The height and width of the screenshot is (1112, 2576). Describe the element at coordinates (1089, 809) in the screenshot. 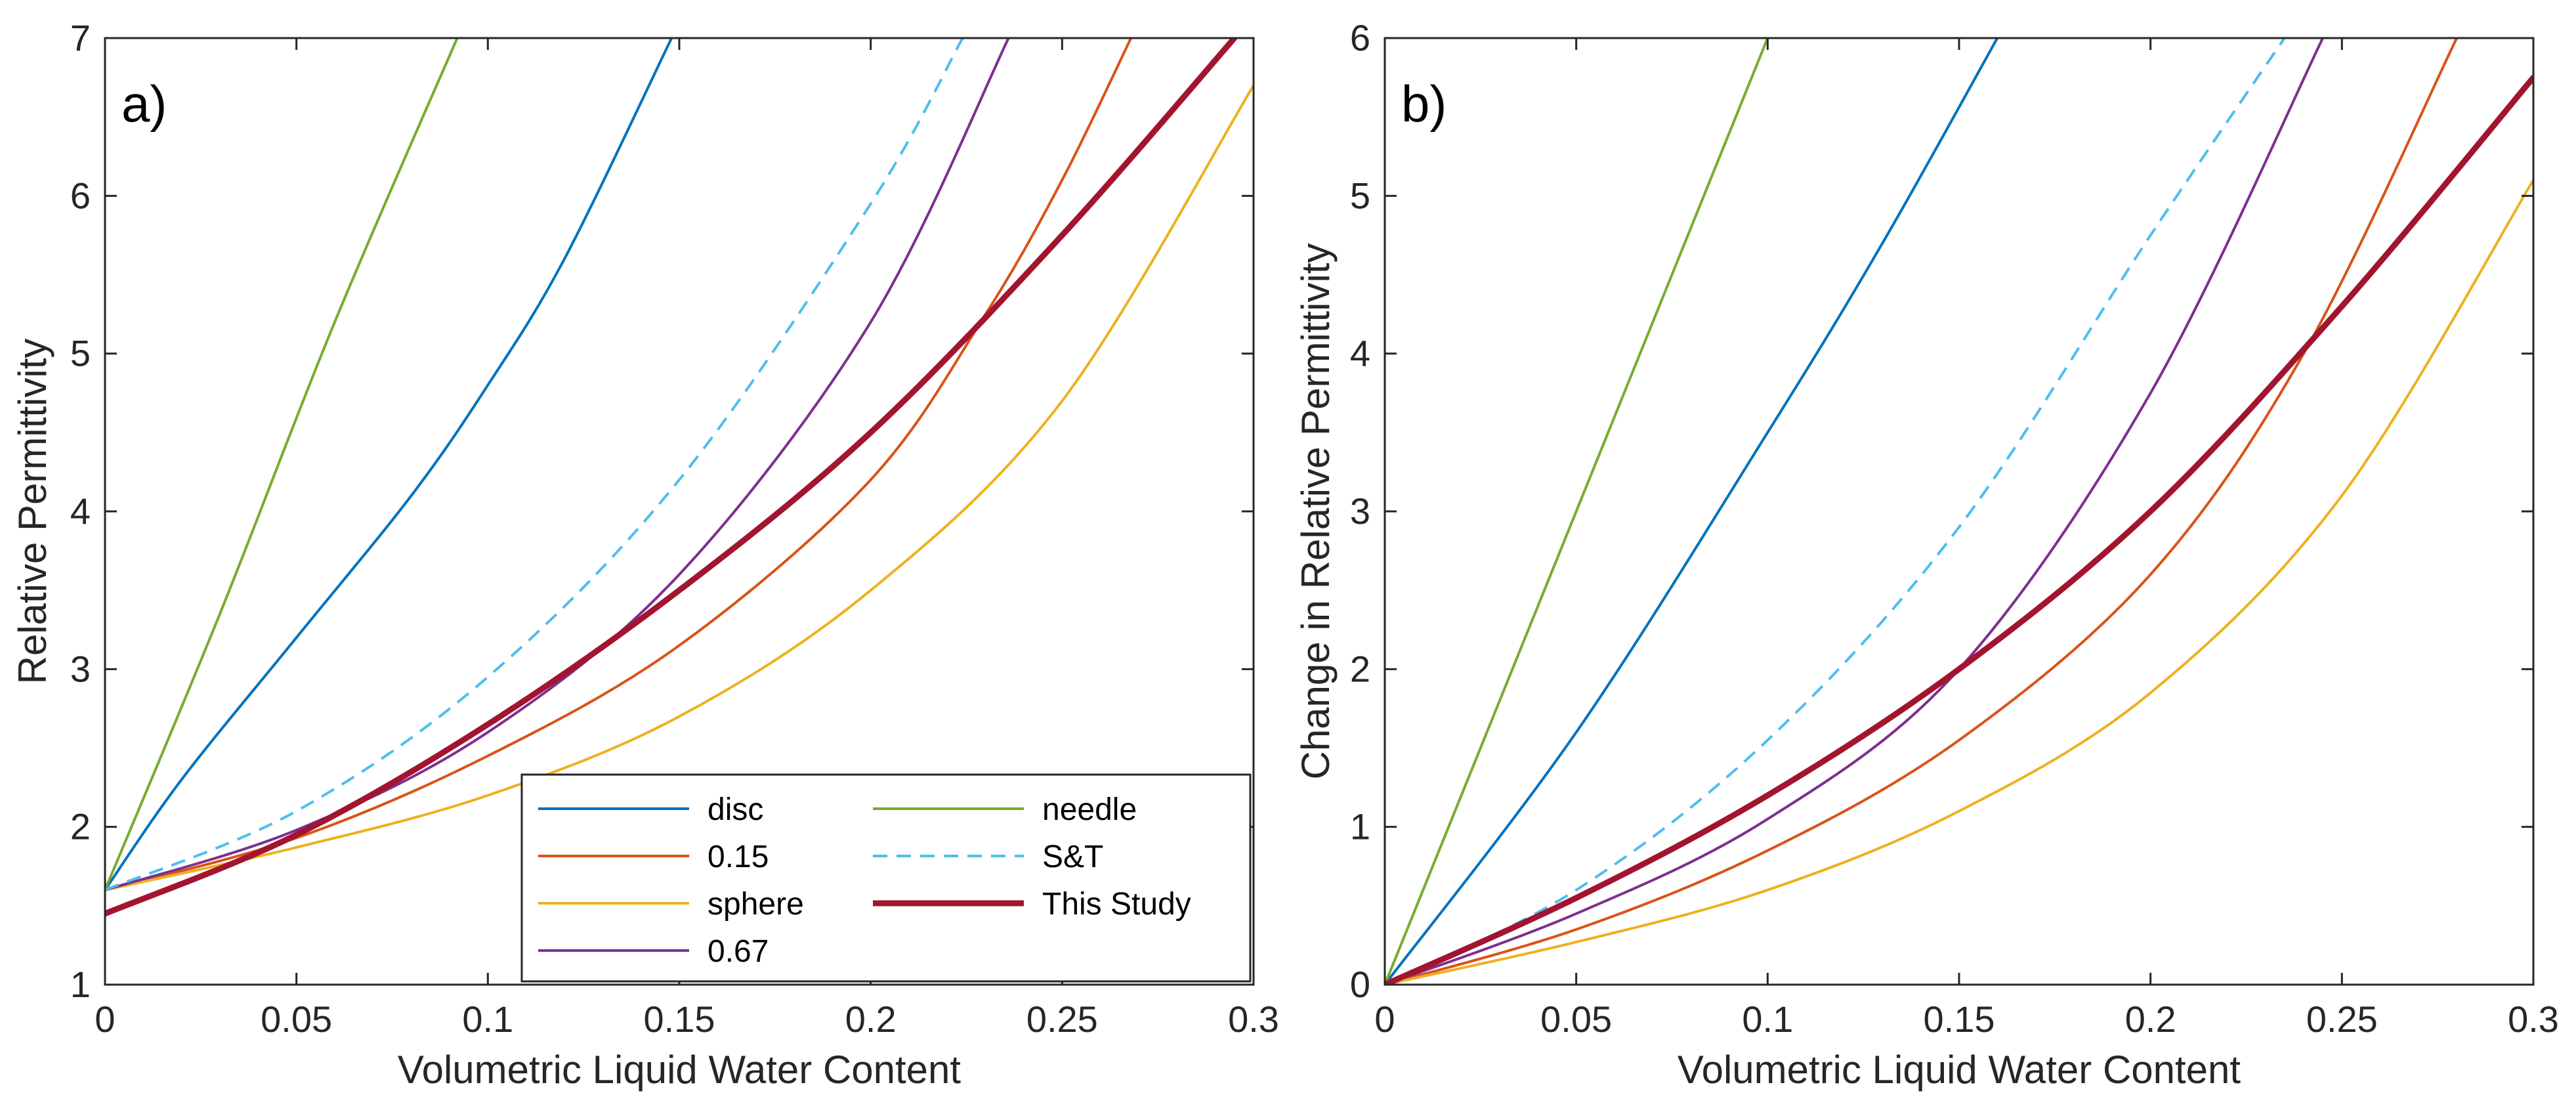

I see `legend-label-needle: needle` at that location.